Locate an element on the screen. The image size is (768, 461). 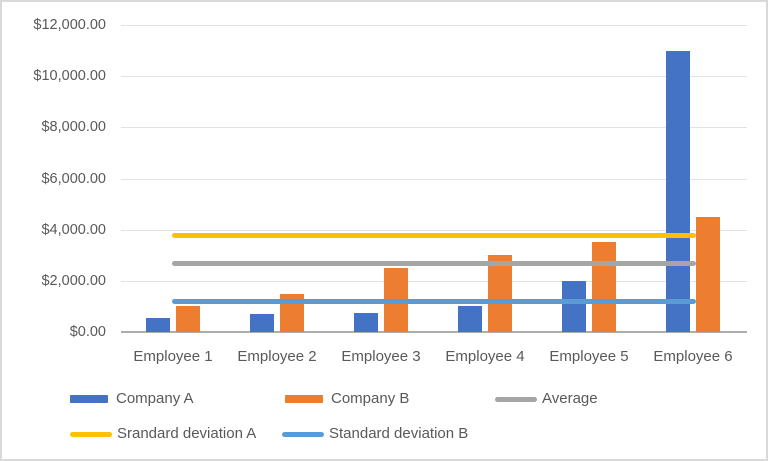
legend-item-company-a: Company A is located at coordinates (132, 399).